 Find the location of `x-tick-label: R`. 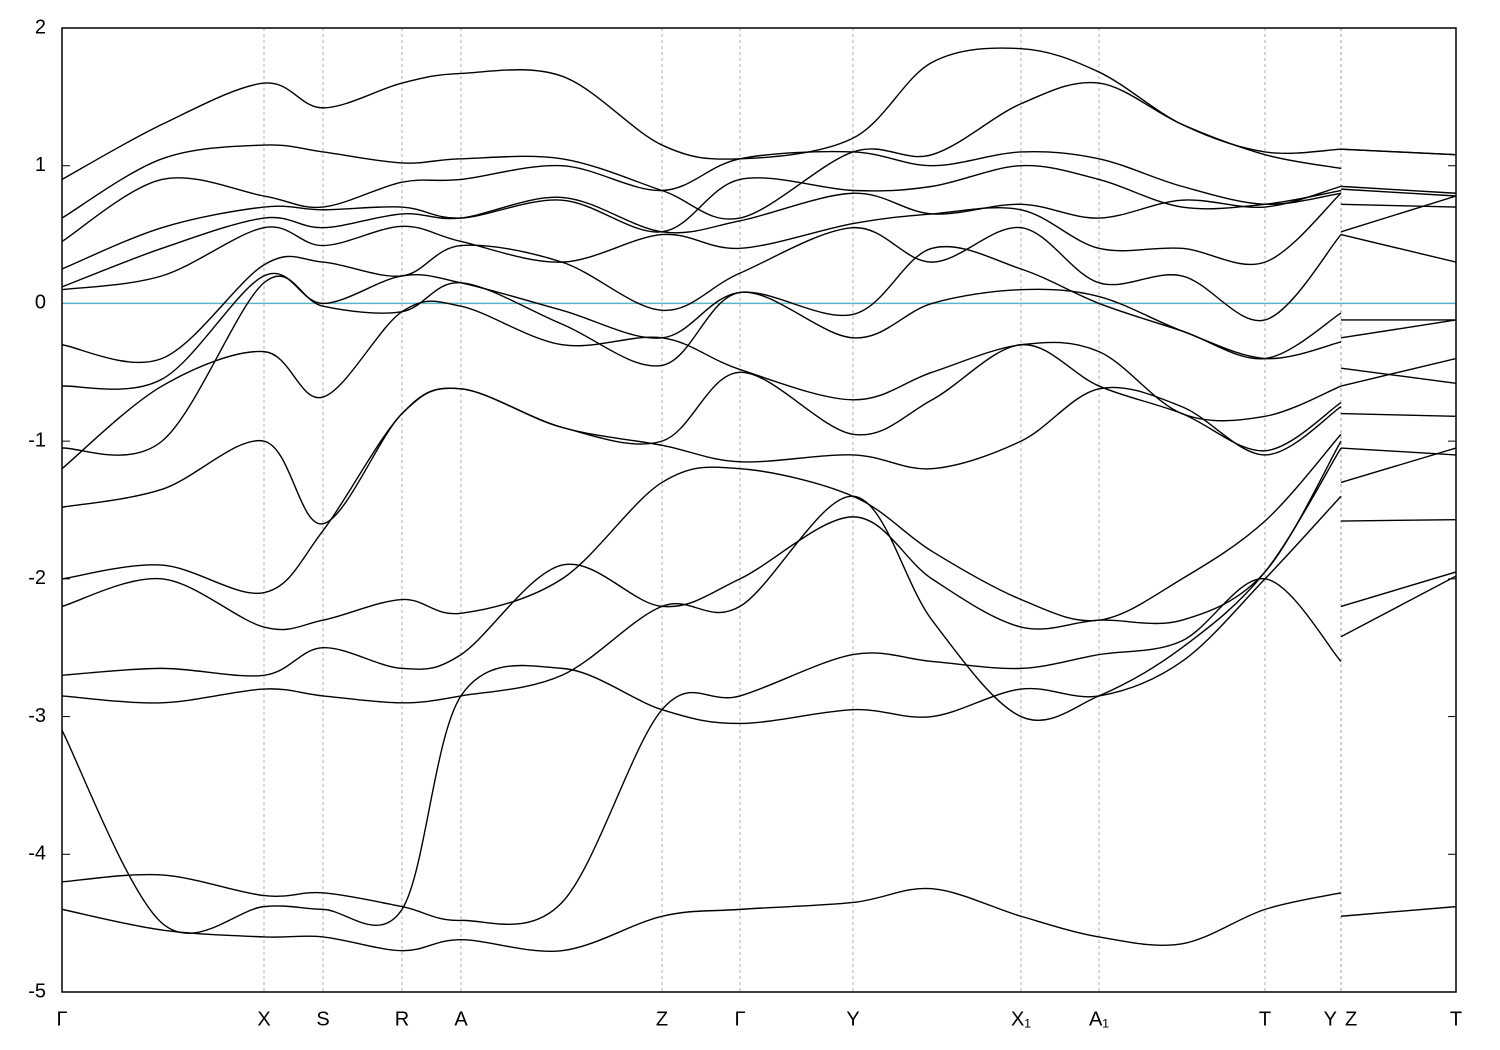

x-tick-label: R is located at coordinates (402, 1019).